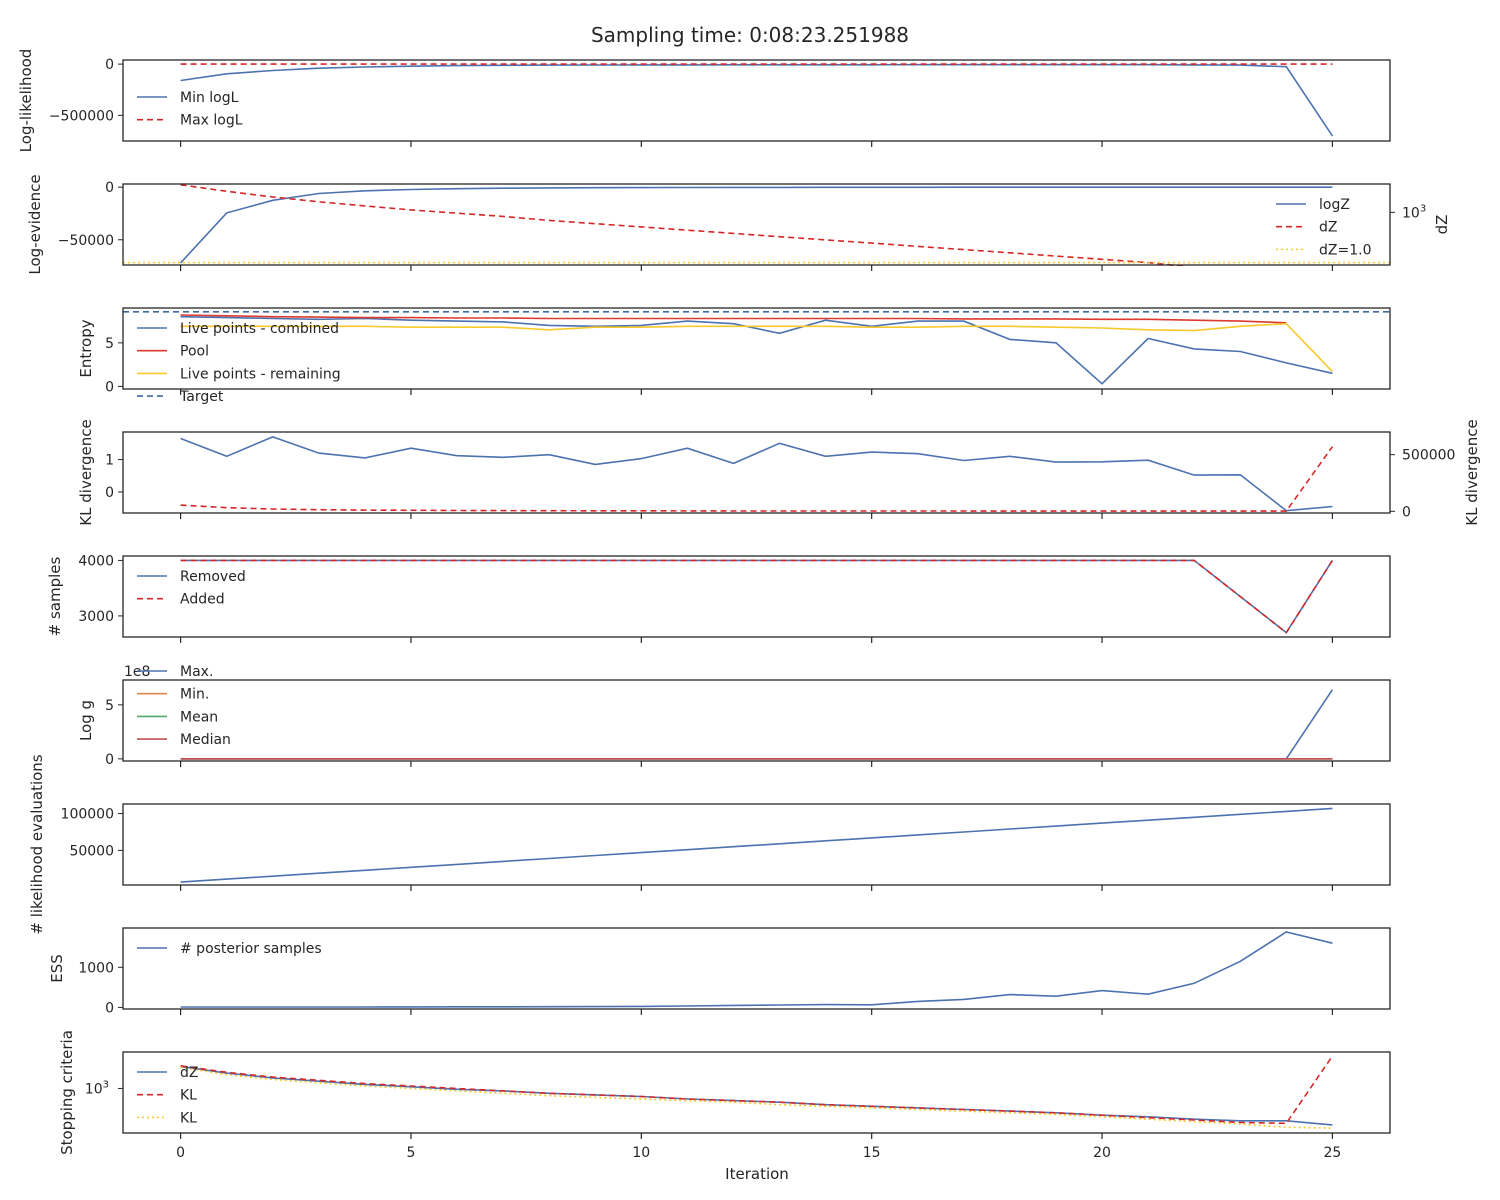 The width and height of the screenshot is (1500, 1200). Describe the element at coordinates (259, 329) in the screenshot. I see `legend-label: Live points - combined` at that location.